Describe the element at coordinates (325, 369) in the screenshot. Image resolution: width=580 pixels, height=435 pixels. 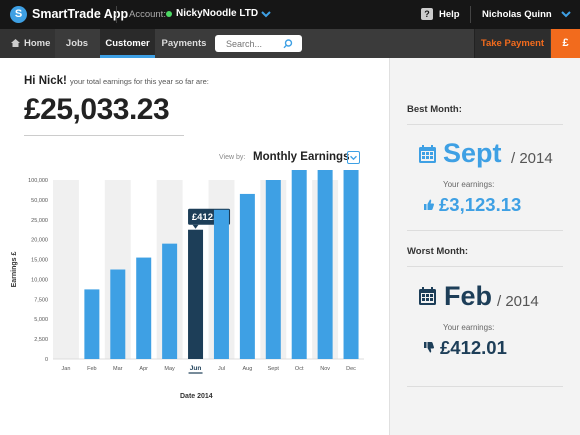
I see `x-tick-label: Nov` at that location.